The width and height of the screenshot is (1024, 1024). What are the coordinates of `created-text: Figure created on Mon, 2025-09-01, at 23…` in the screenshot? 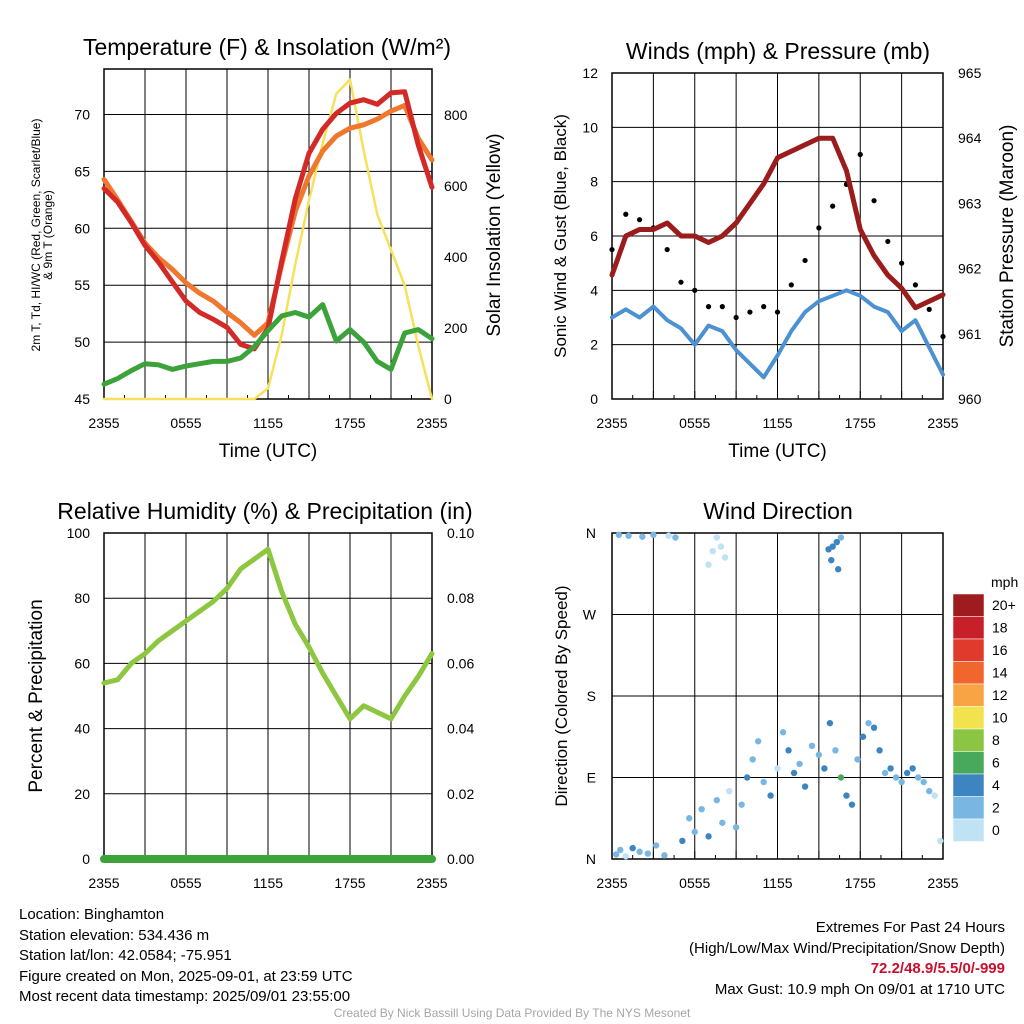 It's located at (186, 976).